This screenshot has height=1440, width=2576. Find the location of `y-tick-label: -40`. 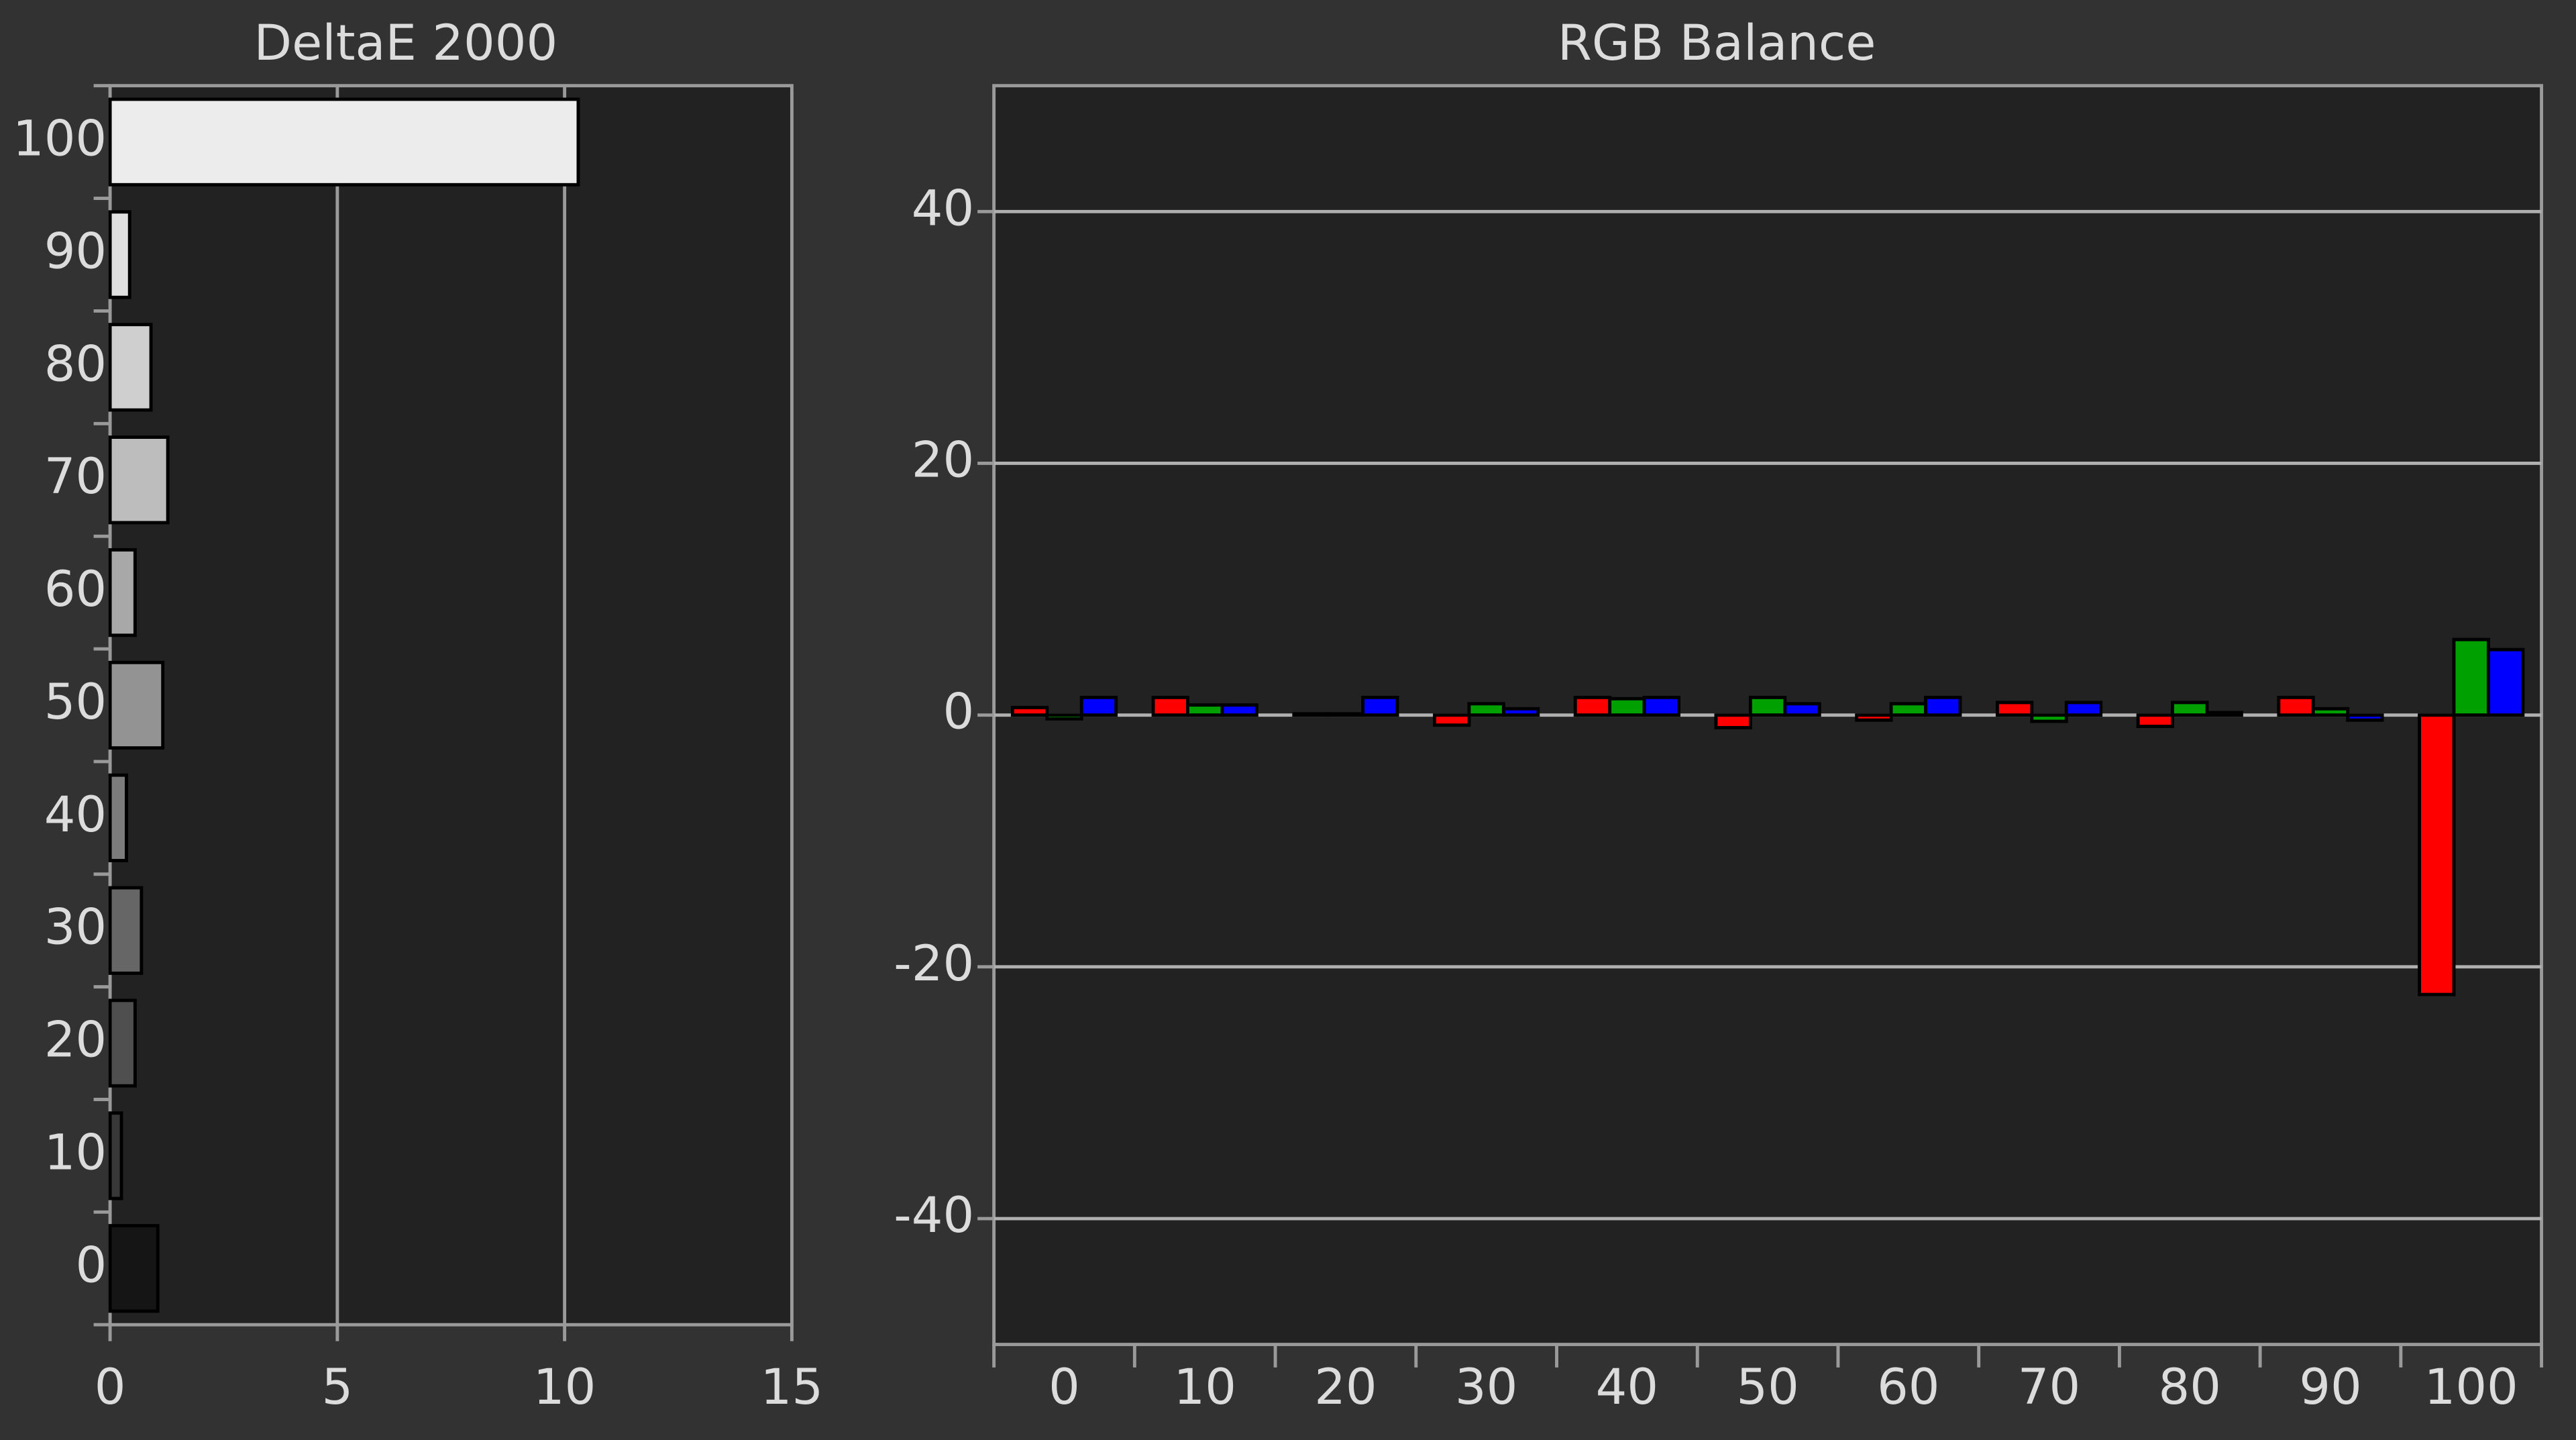

y-tick-label: -40 is located at coordinates (934, 1215).